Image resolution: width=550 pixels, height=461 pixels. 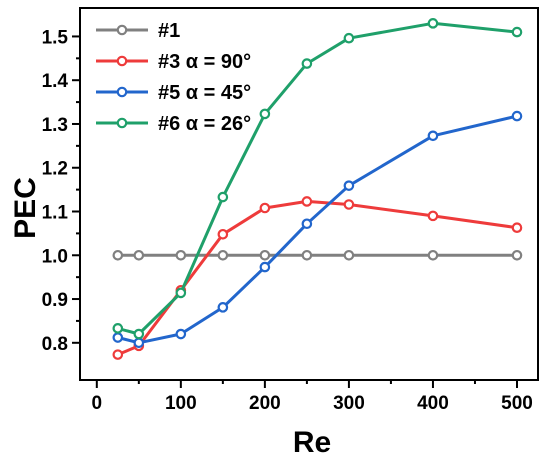 What do you see at coordinates (312, 442) in the screenshot?
I see `x-axis-title: Re` at bounding box center [312, 442].